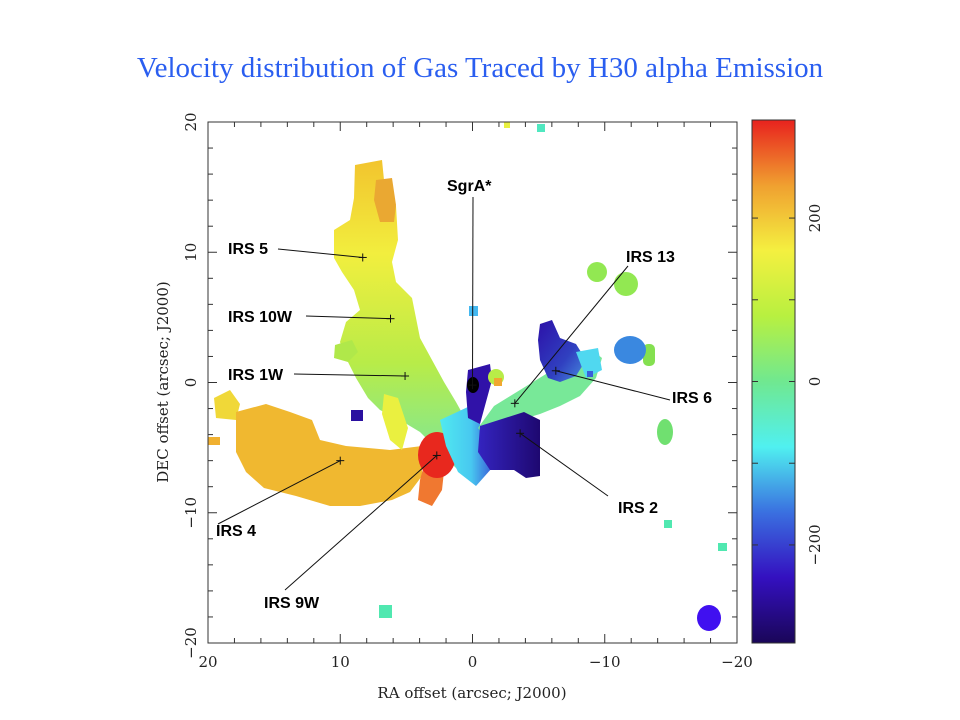 The image size is (960, 720). What do you see at coordinates (668, 524) in the screenshot?
I see `small-teal-dot-east` at bounding box center [668, 524].